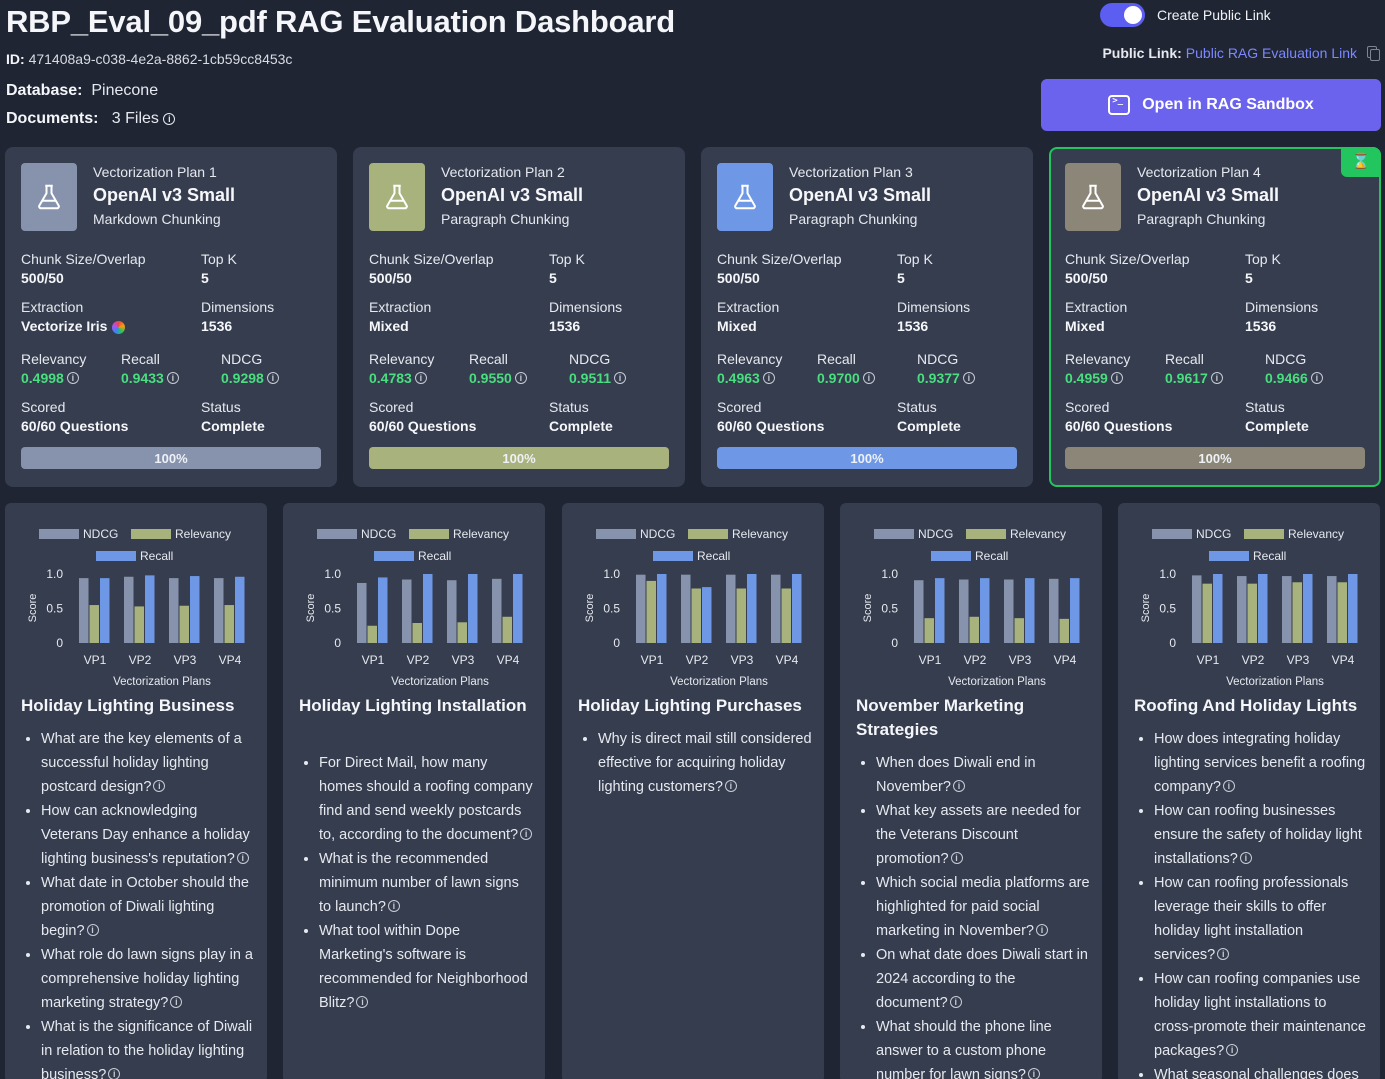  What do you see at coordinates (901, 278) in the screenshot?
I see `topk-value-text: 5` at bounding box center [901, 278].